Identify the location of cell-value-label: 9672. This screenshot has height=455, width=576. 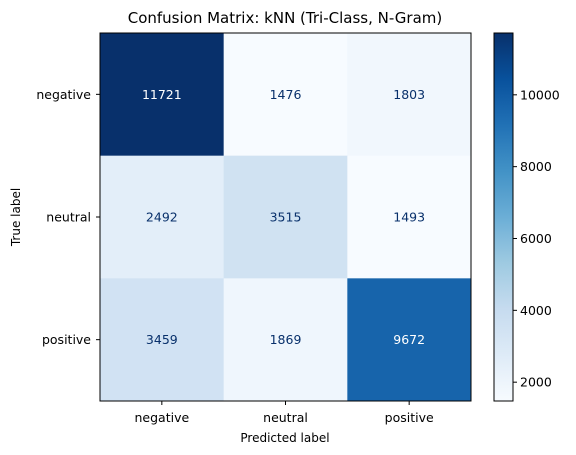
(409, 339).